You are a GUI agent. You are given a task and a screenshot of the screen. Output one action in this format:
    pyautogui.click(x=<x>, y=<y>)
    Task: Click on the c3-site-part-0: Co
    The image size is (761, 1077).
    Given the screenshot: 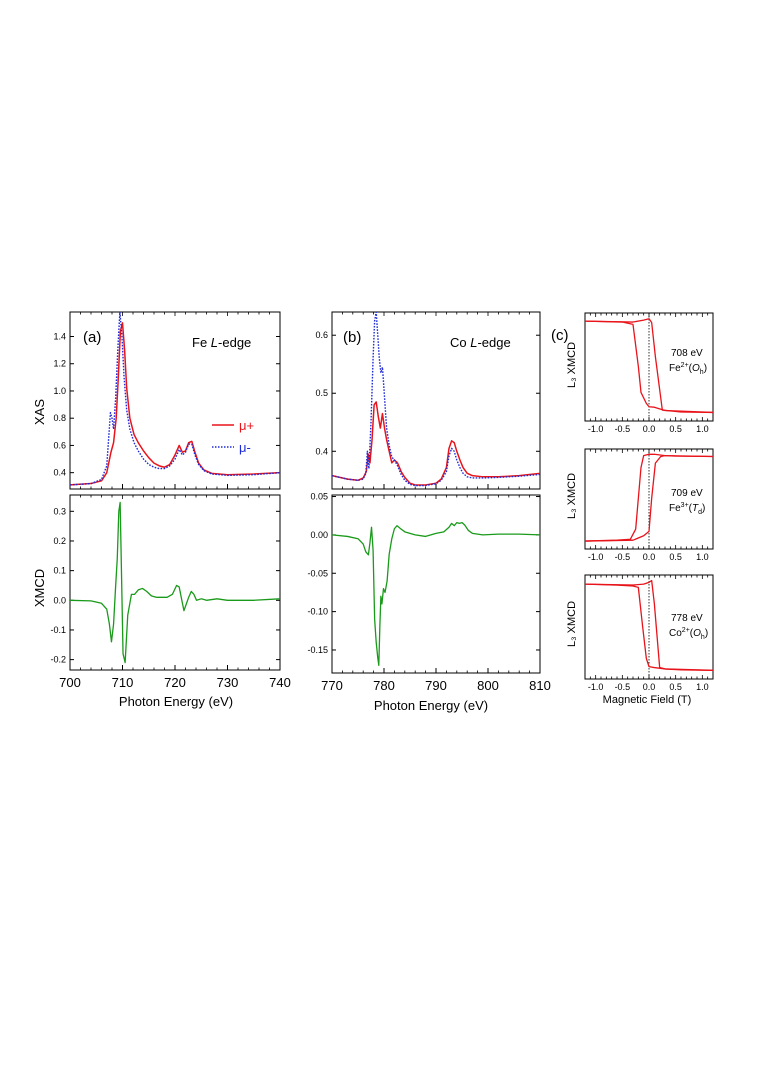 What is the action you would take?
    pyautogui.click(x=675, y=633)
    